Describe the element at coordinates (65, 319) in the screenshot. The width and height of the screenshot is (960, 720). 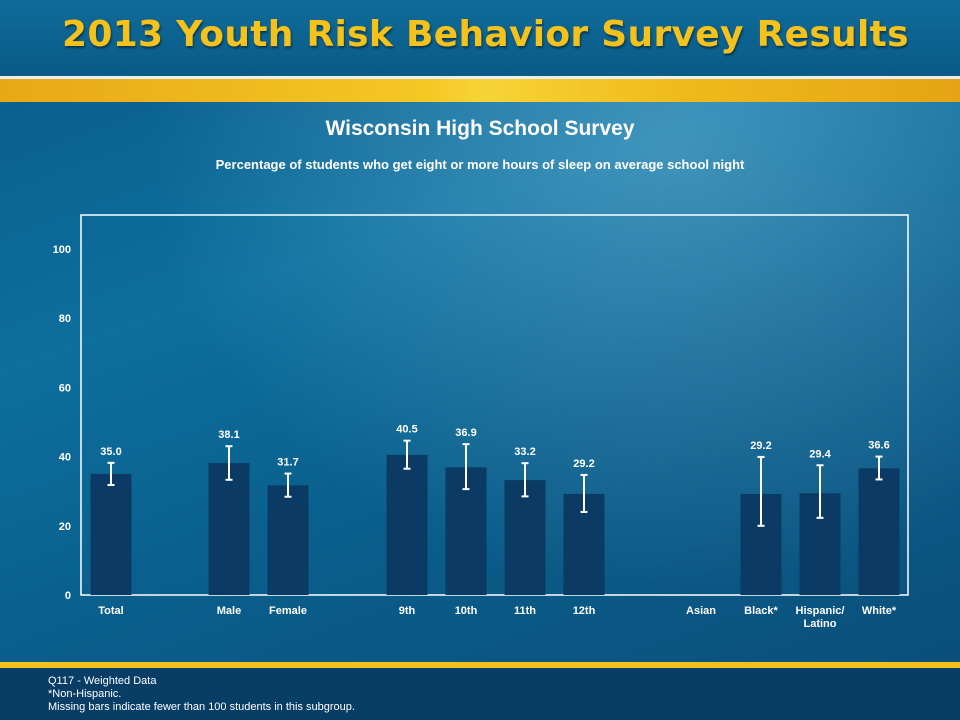
I see `y-tick-label: 80` at that location.